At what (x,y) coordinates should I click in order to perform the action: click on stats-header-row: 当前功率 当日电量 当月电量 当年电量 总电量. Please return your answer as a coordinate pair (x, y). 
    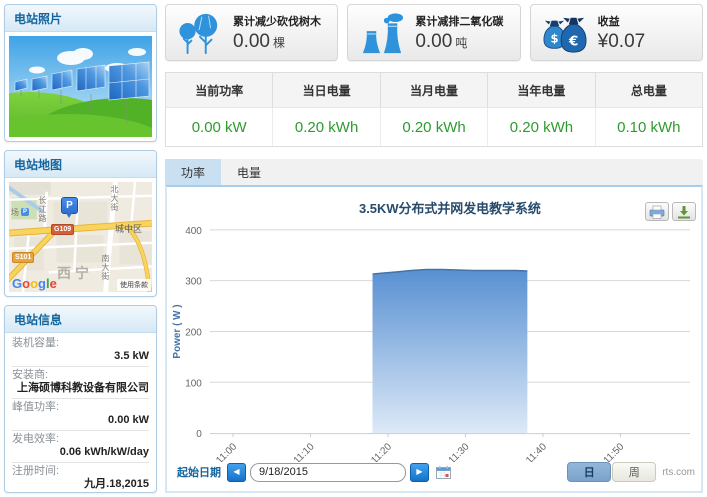
    Looking at the image, I should click on (434, 90).